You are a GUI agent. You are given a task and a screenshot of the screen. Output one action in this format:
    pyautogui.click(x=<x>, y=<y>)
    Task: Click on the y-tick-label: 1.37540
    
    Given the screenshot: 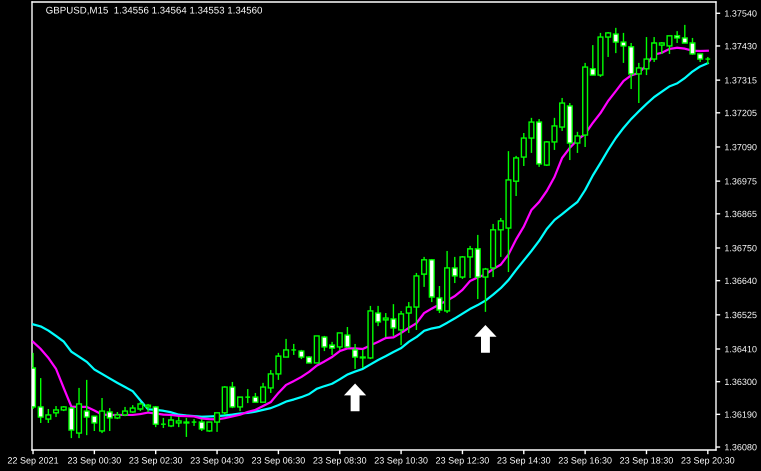 What is the action you would take?
    pyautogui.click(x=741, y=13)
    